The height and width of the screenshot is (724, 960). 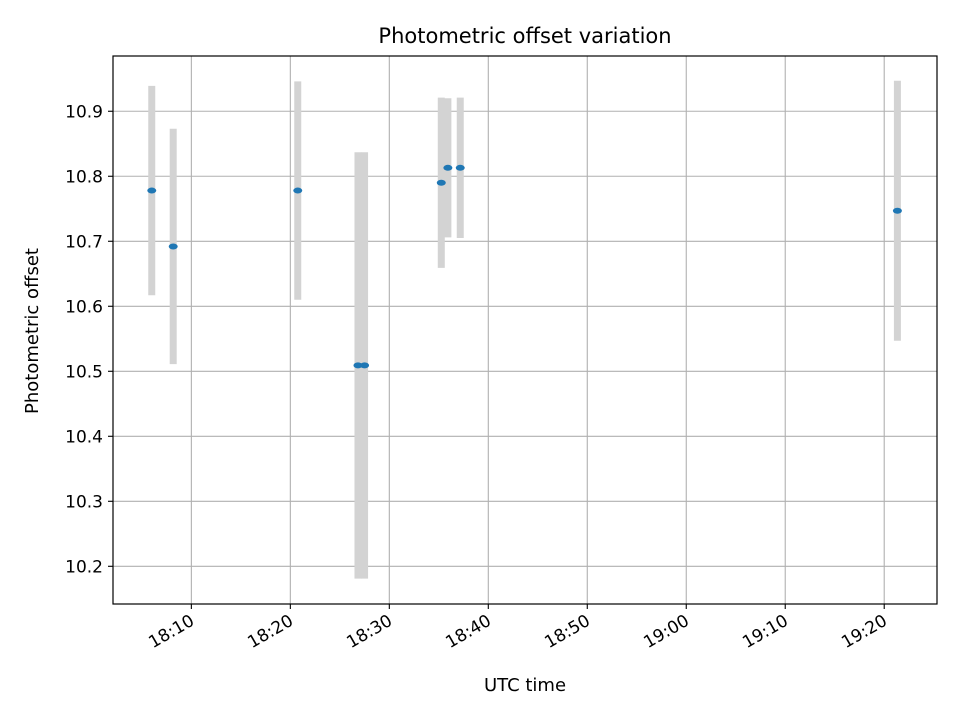 What do you see at coordinates (84, 372) in the screenshot?
I see `y-tick-label: 10.5` at bounding box center [84, 372].